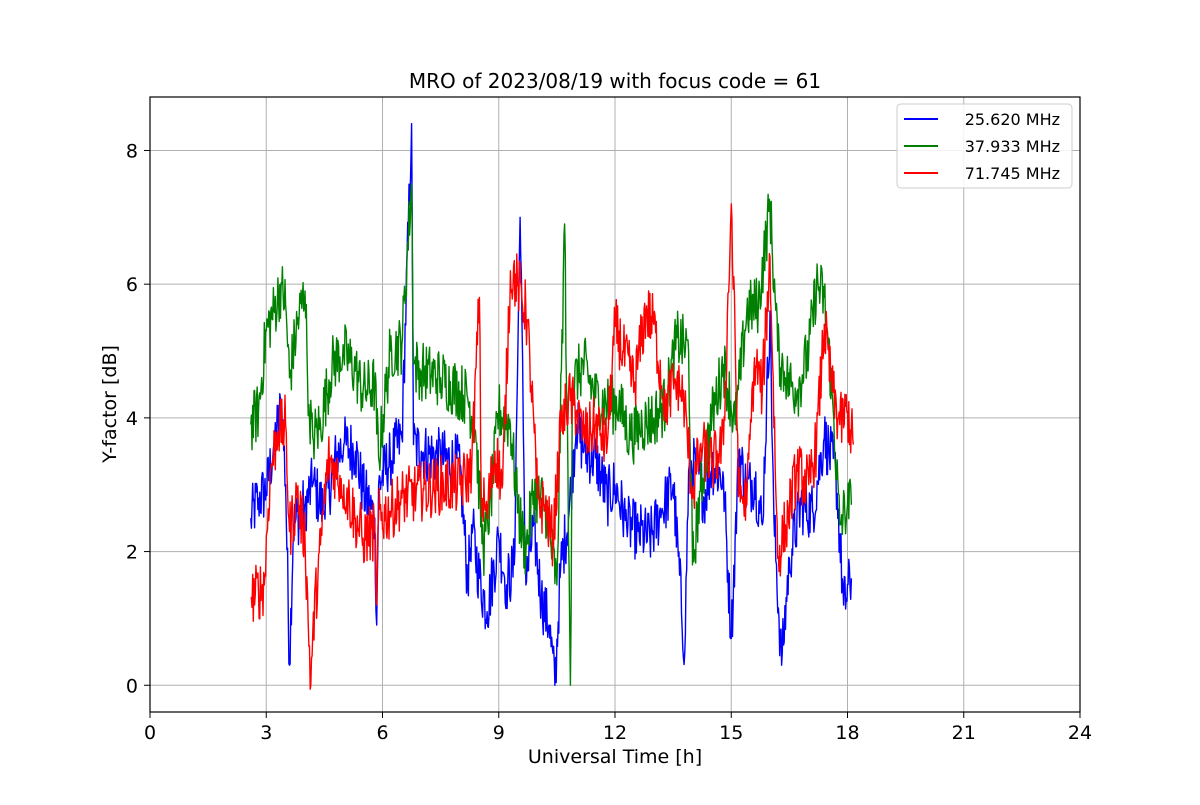 The height and width of the screenshot is (805, 1200). I want to click on x-tick-label: 0, so click(150, 733).